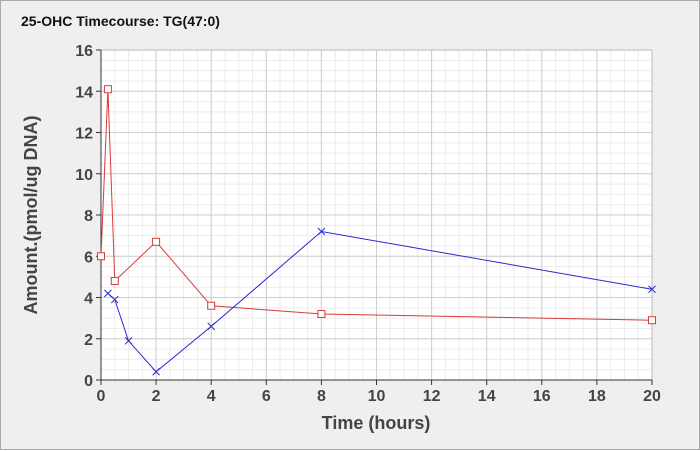  What do you see at coordinates (652, 396) in the screenshot?
I see `x-tick-label: 20` at bounding box center [652, 396].